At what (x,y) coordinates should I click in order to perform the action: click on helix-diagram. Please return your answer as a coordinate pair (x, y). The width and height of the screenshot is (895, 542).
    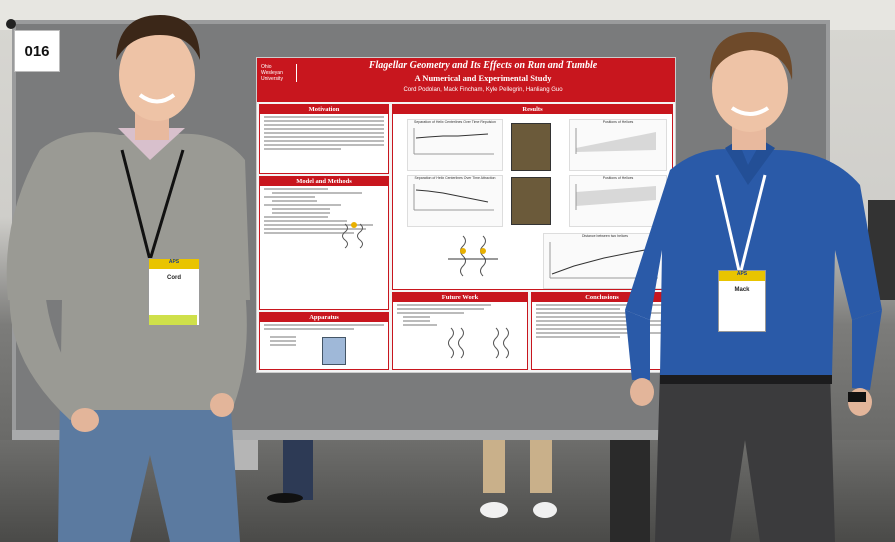
    Looking at the image, I should click on (352, 235).